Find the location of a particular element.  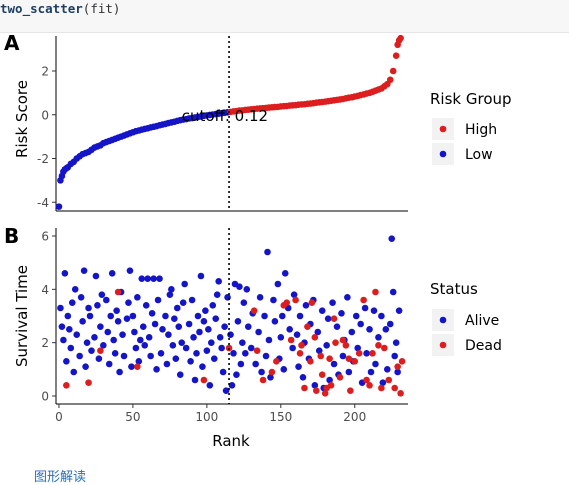

a-y-tick-label: 0 is located at coordinates (45, 115).